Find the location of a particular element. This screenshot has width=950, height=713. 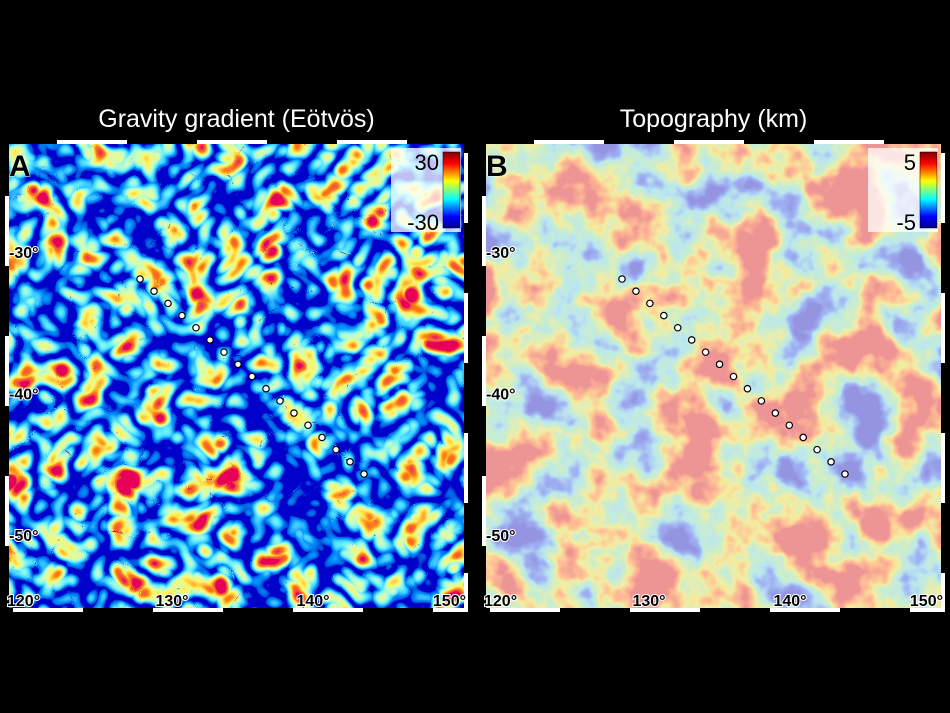

panel-title: Topography (km) is located at coordinates (714, 119).